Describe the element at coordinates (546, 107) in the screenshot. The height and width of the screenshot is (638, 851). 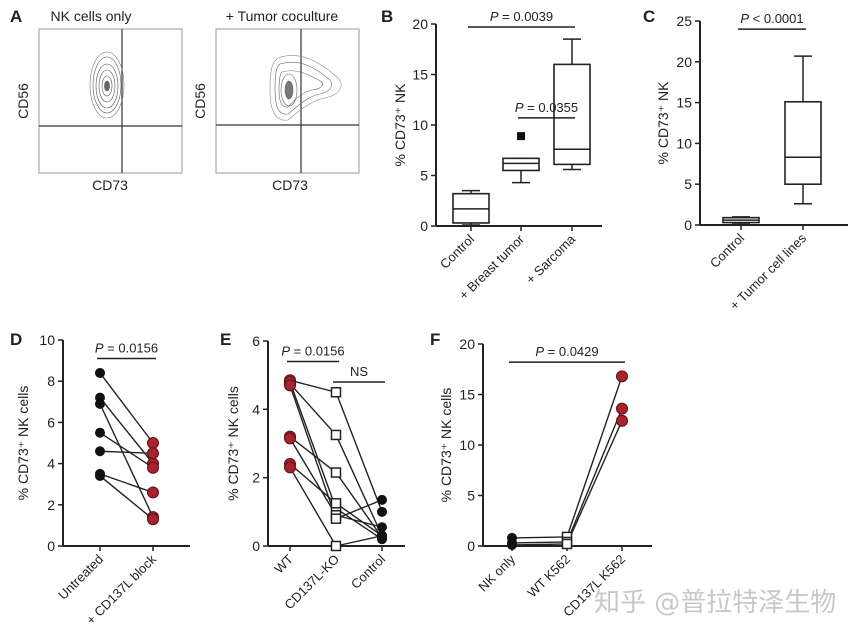
I see `p-value-label: P = 0.0355` at that location.